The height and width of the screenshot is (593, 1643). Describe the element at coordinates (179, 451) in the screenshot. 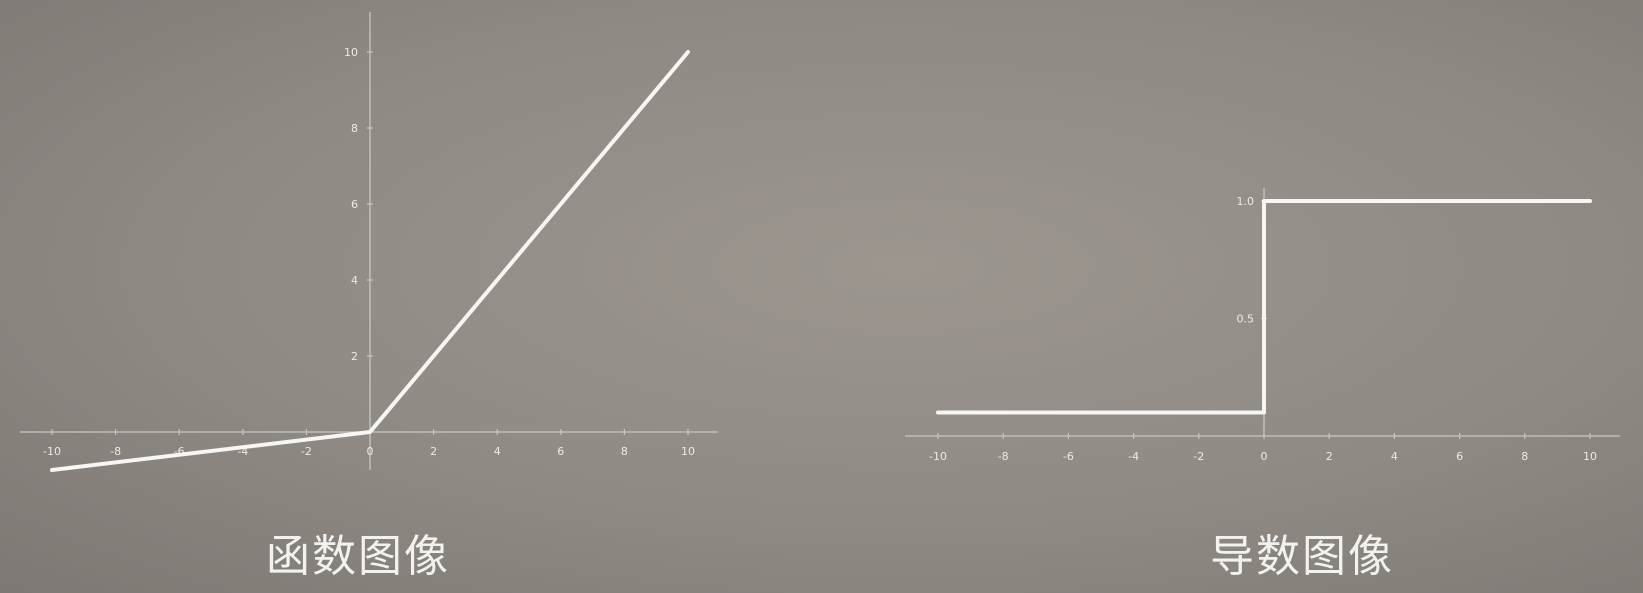

I see `function-x-tick-label: -6` at that location.